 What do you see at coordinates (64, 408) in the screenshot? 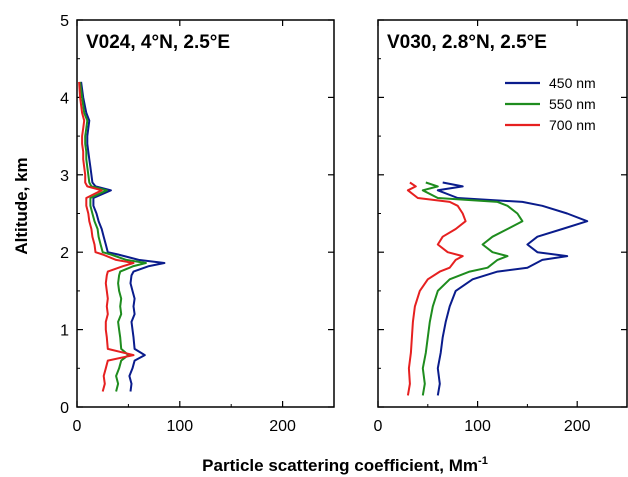
I see `y-tick-label: 0` at bounding box center [64, 408].